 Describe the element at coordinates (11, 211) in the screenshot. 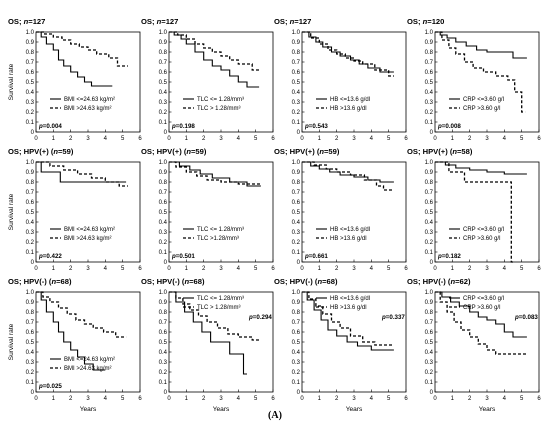

I see `y-axis-title: Survival rate` at that location.